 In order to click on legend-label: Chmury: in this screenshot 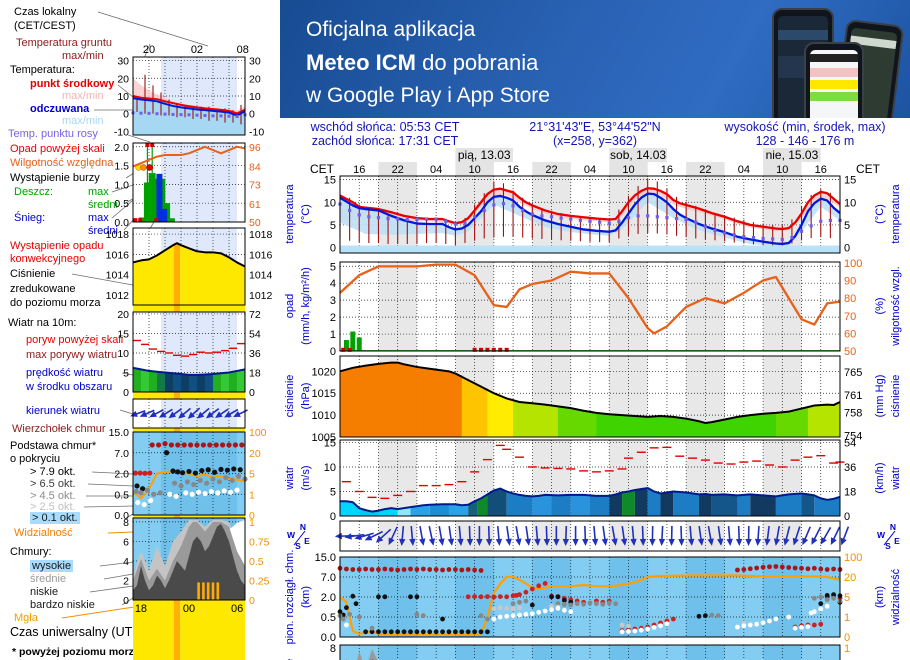, I will do `click(31, 552)`.